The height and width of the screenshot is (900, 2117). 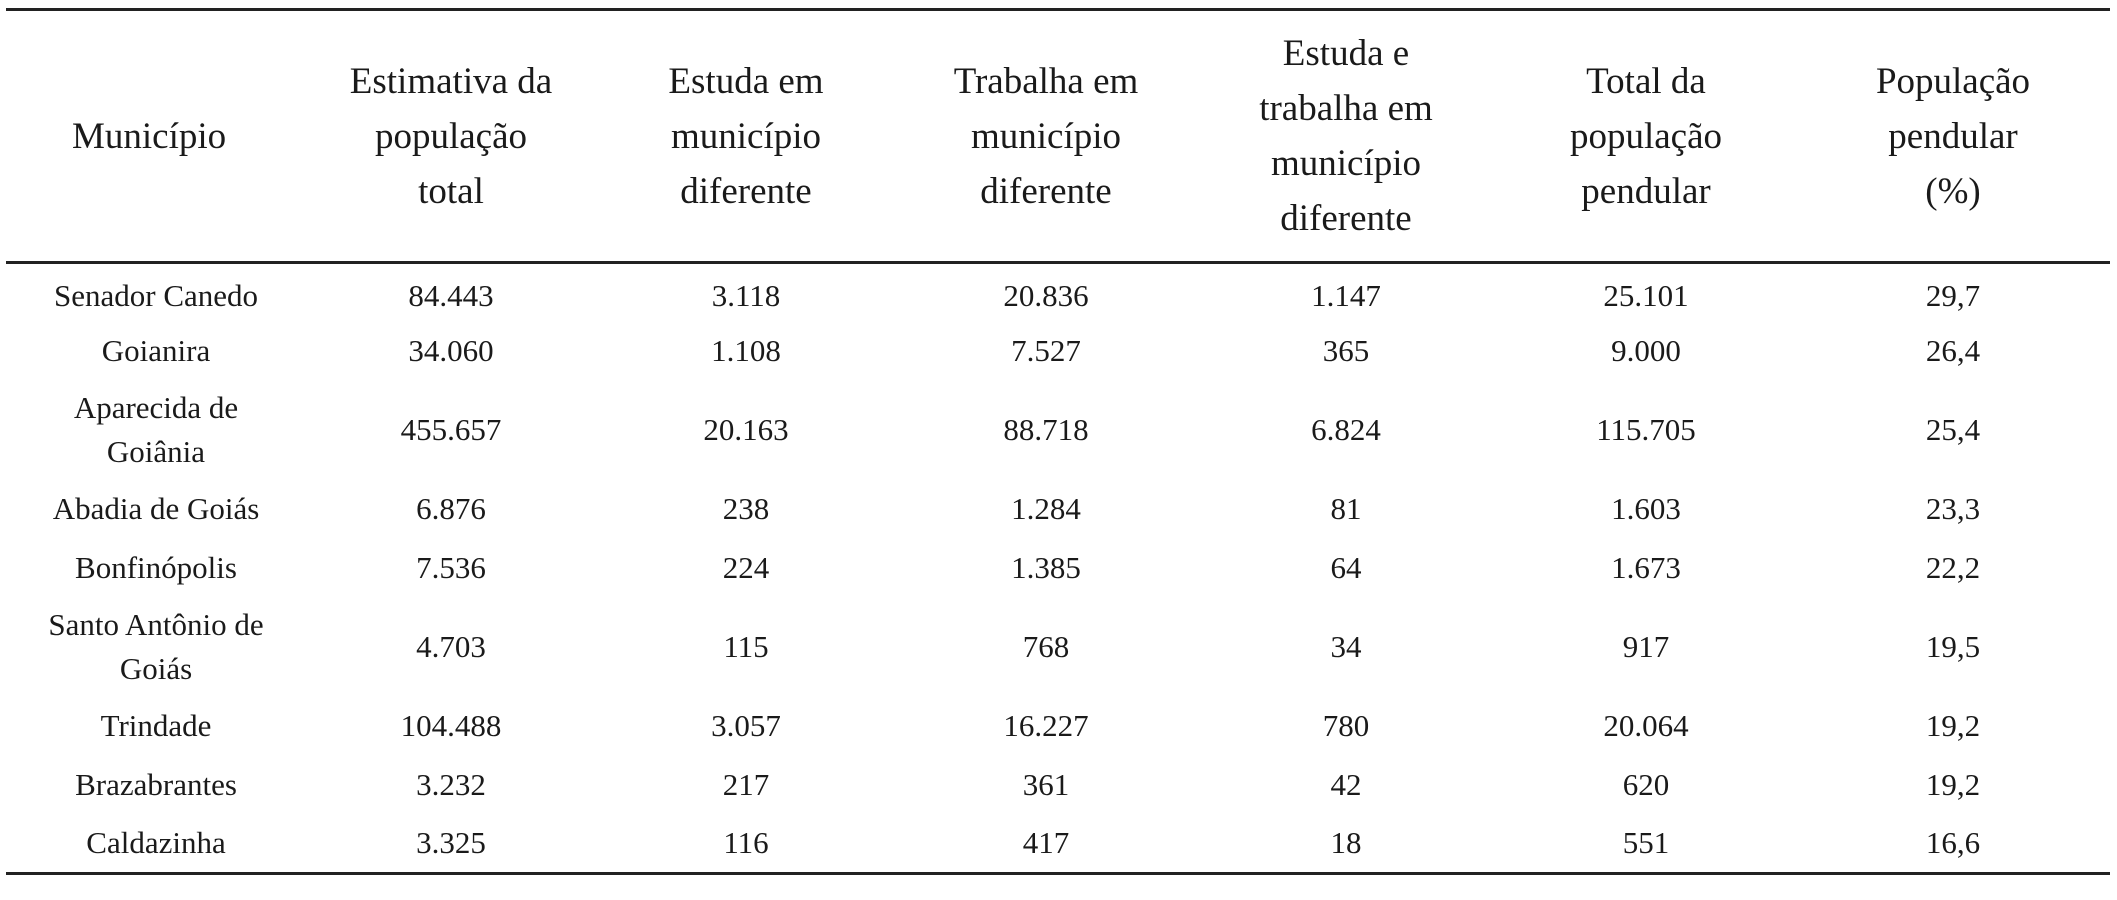 I want to click on cell-estimativa: 3.325, so click(x=451, y=844).